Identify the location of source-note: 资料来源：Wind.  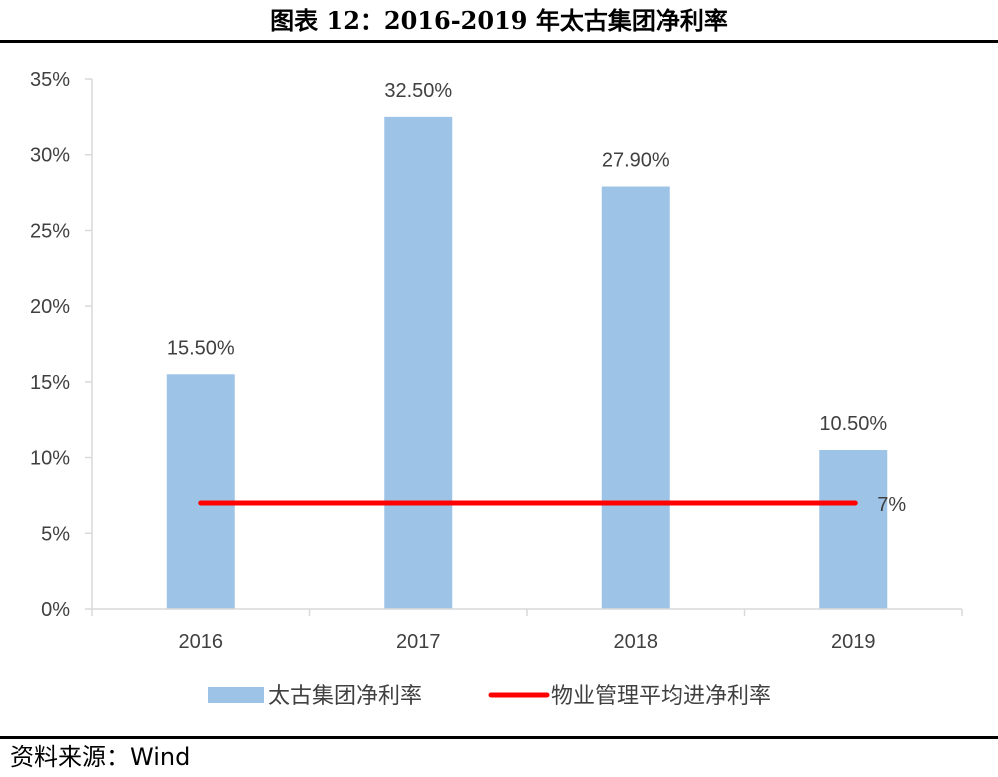
(100, 757).